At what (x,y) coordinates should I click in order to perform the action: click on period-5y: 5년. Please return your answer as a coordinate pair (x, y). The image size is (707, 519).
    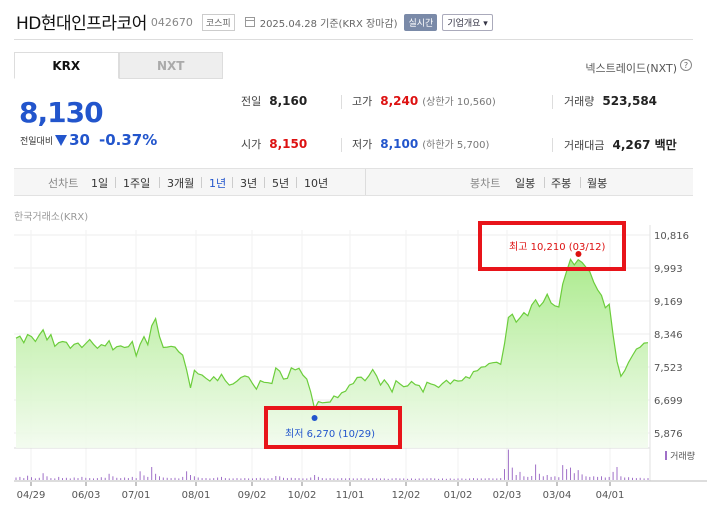
    Looking at the image, I should click on (281, 183).